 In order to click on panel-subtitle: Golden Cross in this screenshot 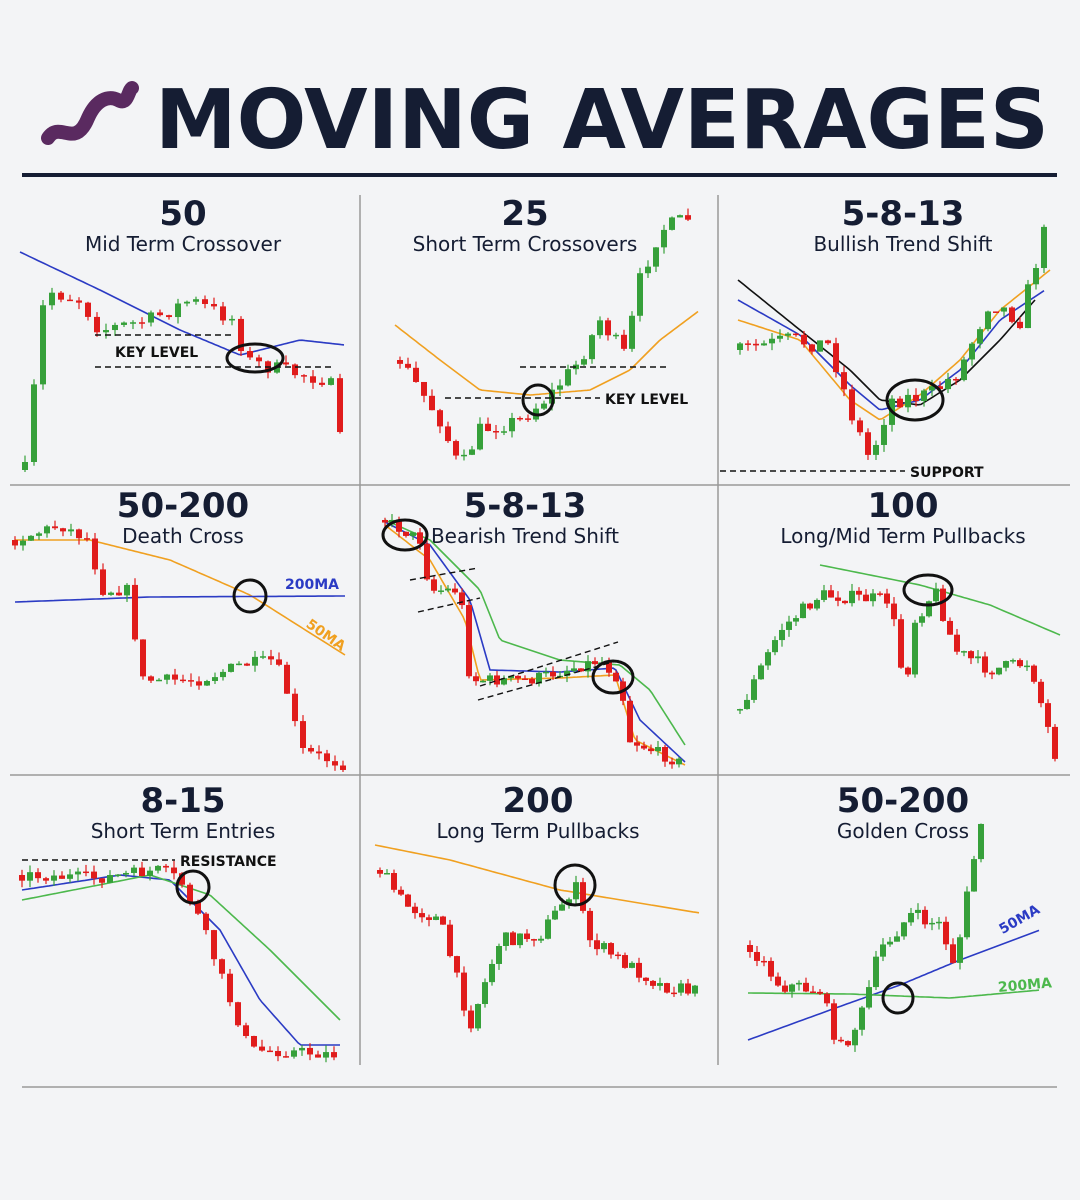, I will do `click(903, 831)`.